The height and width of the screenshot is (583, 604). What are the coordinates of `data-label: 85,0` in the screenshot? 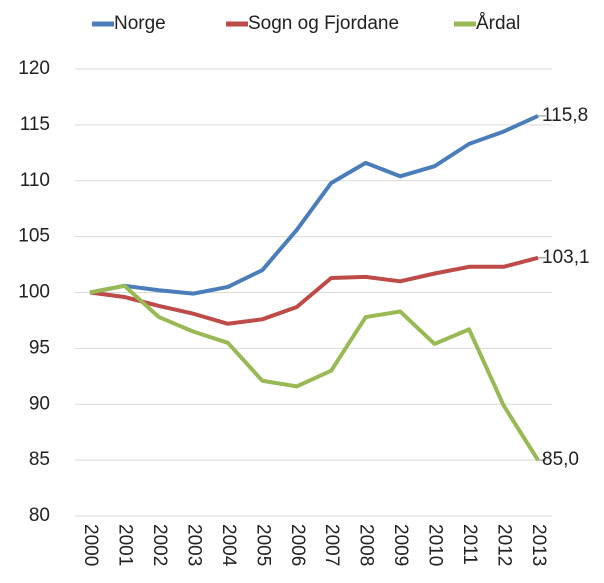 It's located at (560, 459).